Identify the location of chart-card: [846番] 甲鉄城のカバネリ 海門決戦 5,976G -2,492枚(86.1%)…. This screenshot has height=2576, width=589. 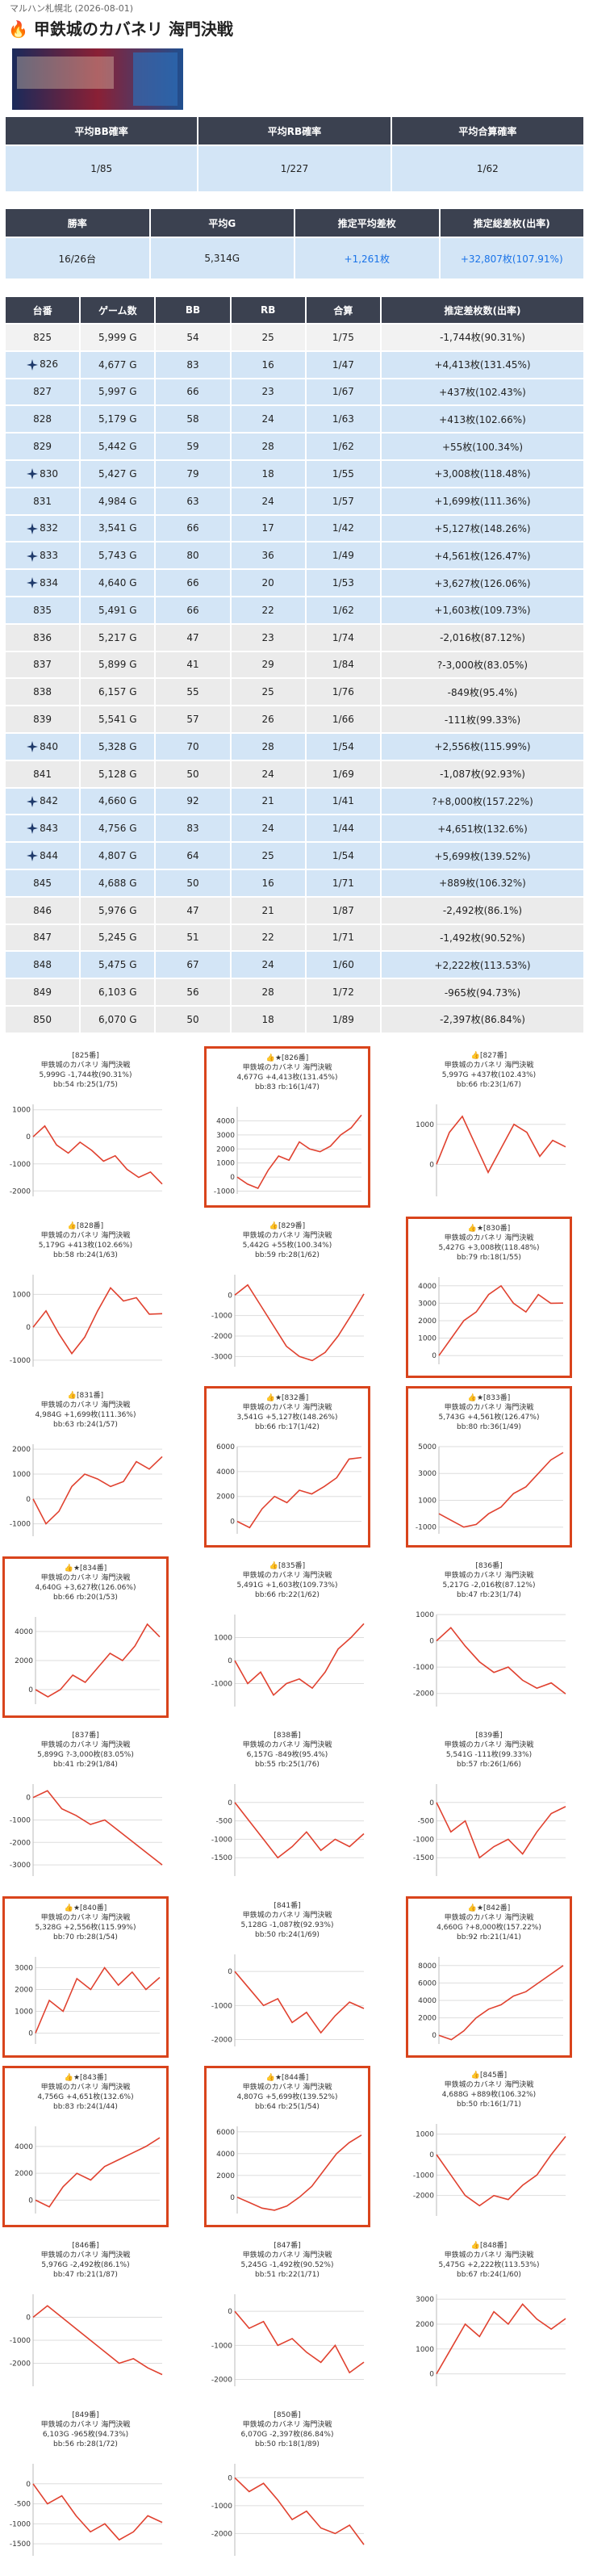
(85, 2317).